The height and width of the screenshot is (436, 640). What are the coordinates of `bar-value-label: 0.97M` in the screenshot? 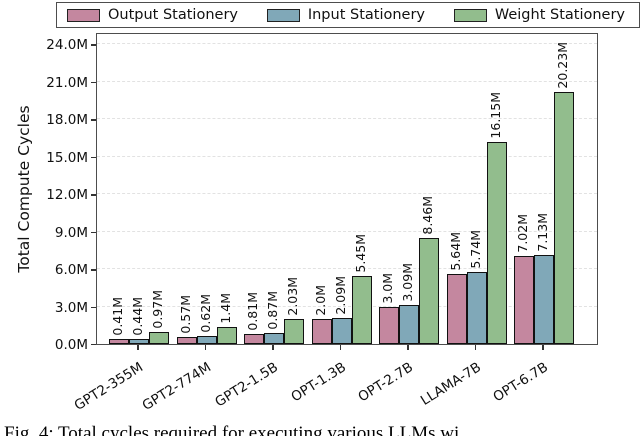 It's located at (157, 309).